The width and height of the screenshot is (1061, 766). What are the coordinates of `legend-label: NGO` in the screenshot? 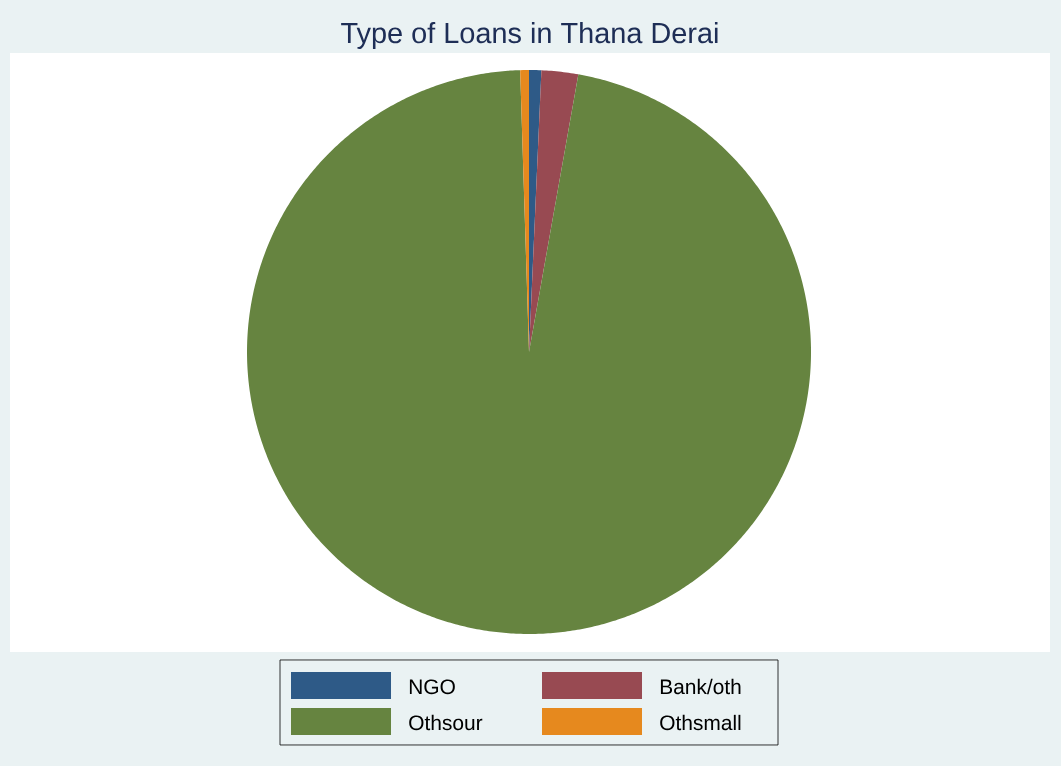 It's located at (432, 687).